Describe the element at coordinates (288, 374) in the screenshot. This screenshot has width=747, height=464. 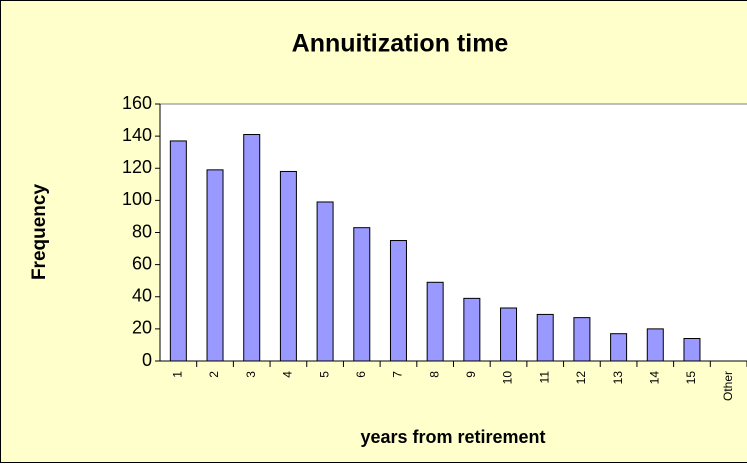
I see `x-tick-label: 4` at that location.